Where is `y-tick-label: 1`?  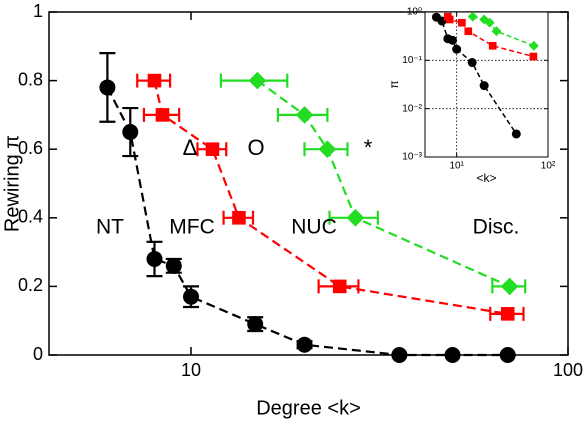
y-tick-label: 1 is located at coordinates (38, 11).